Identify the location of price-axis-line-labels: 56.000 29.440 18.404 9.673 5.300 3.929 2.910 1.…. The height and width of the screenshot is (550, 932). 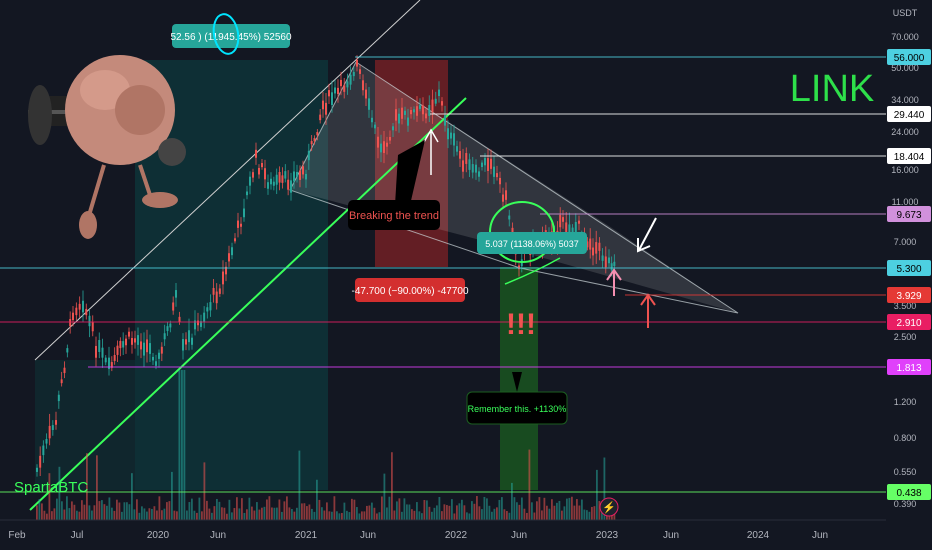
(909, 274).